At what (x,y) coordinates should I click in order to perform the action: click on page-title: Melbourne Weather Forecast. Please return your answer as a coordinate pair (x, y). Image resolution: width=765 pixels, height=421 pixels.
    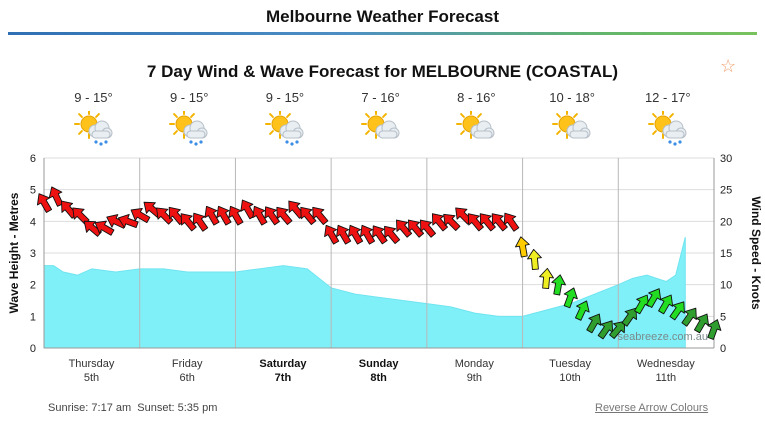
    Looking at the image, I should click on (382, 16).